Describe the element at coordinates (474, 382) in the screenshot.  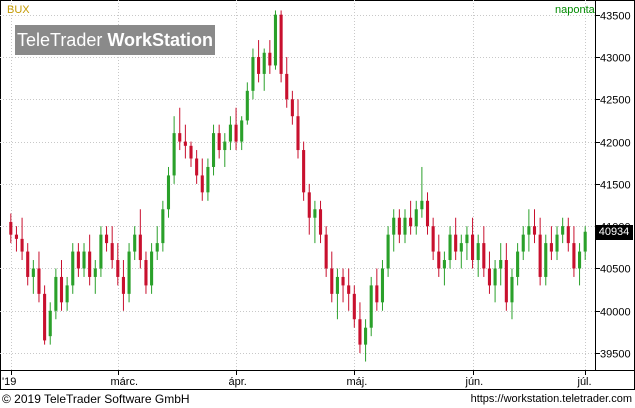
I see `x-tick-label: jún.` at that location.